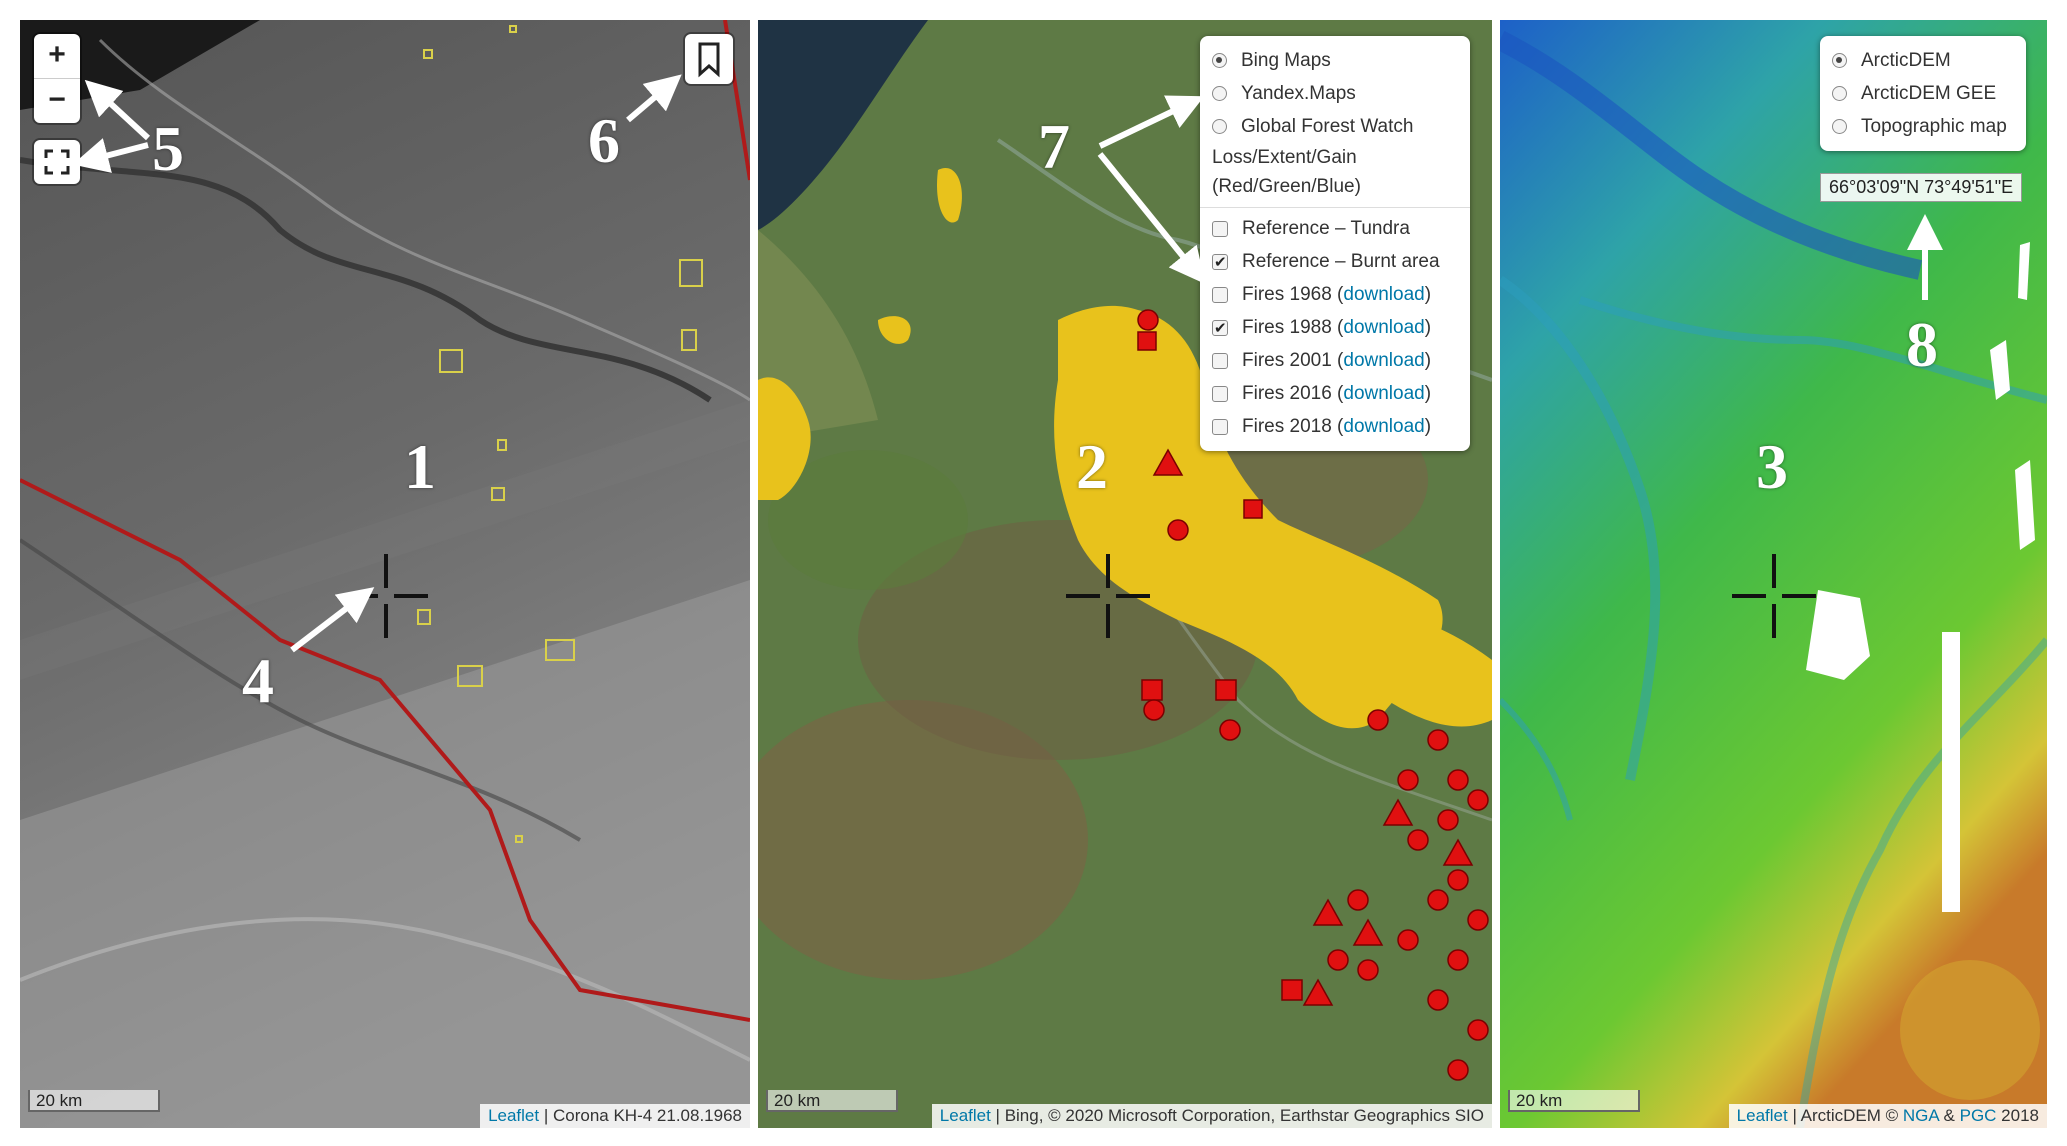  What do you see at coordinates (1839, 60) in the screenshot?
I see `radio-arcticdem` at bounding box center [1839, 60].